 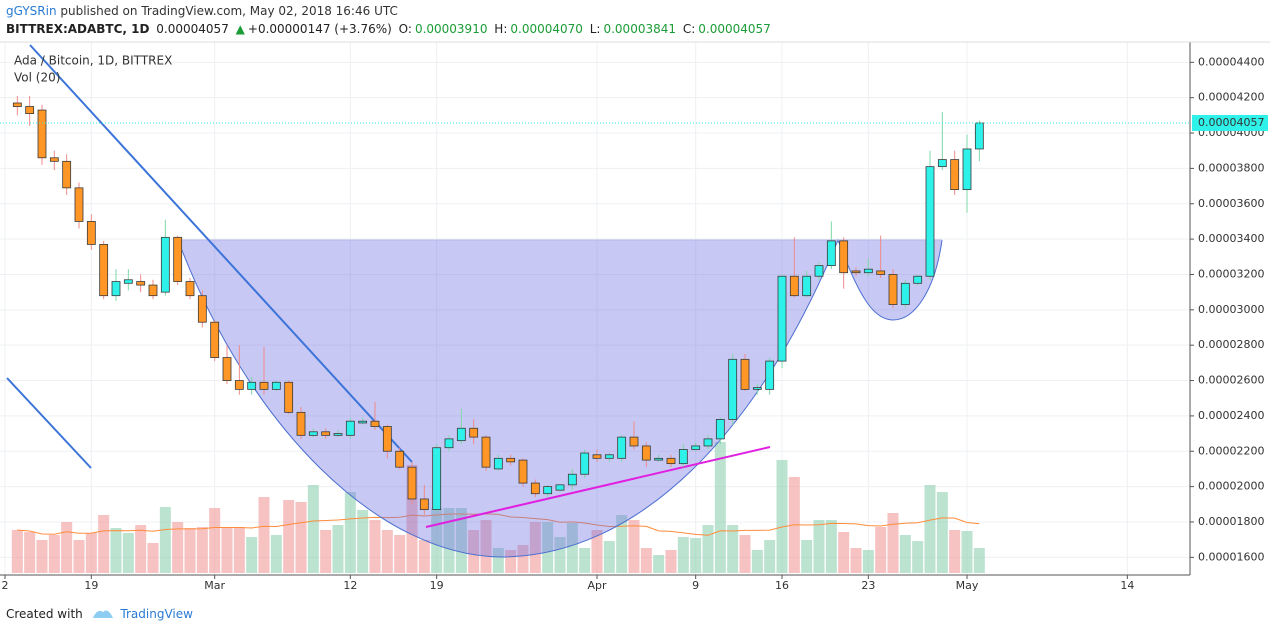 I want to click on x-tick-label: 9, so click(x=695, y=585).